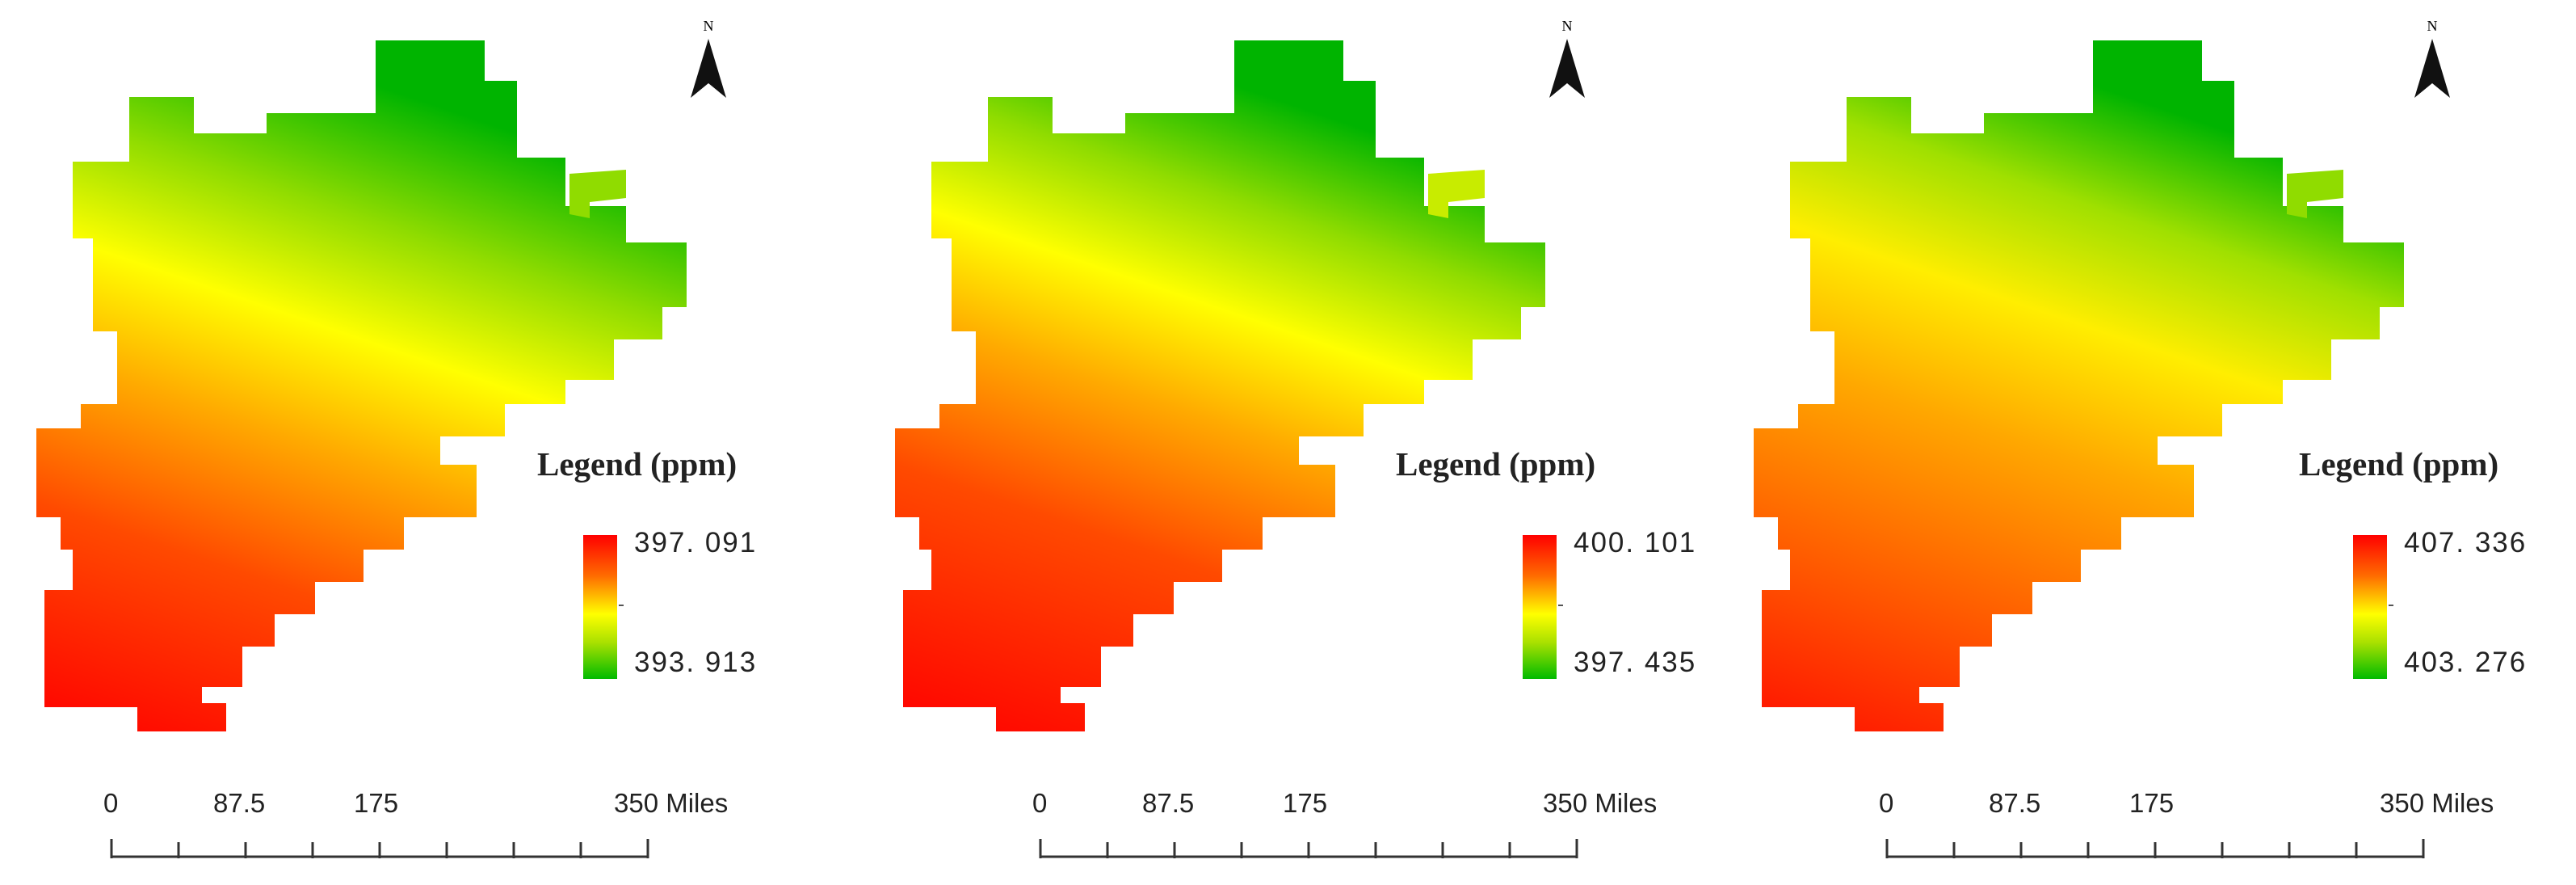 This screenshot has height=885, width=2576. I want to click on legend-max-value: 400. 101, so click(1635, 542).